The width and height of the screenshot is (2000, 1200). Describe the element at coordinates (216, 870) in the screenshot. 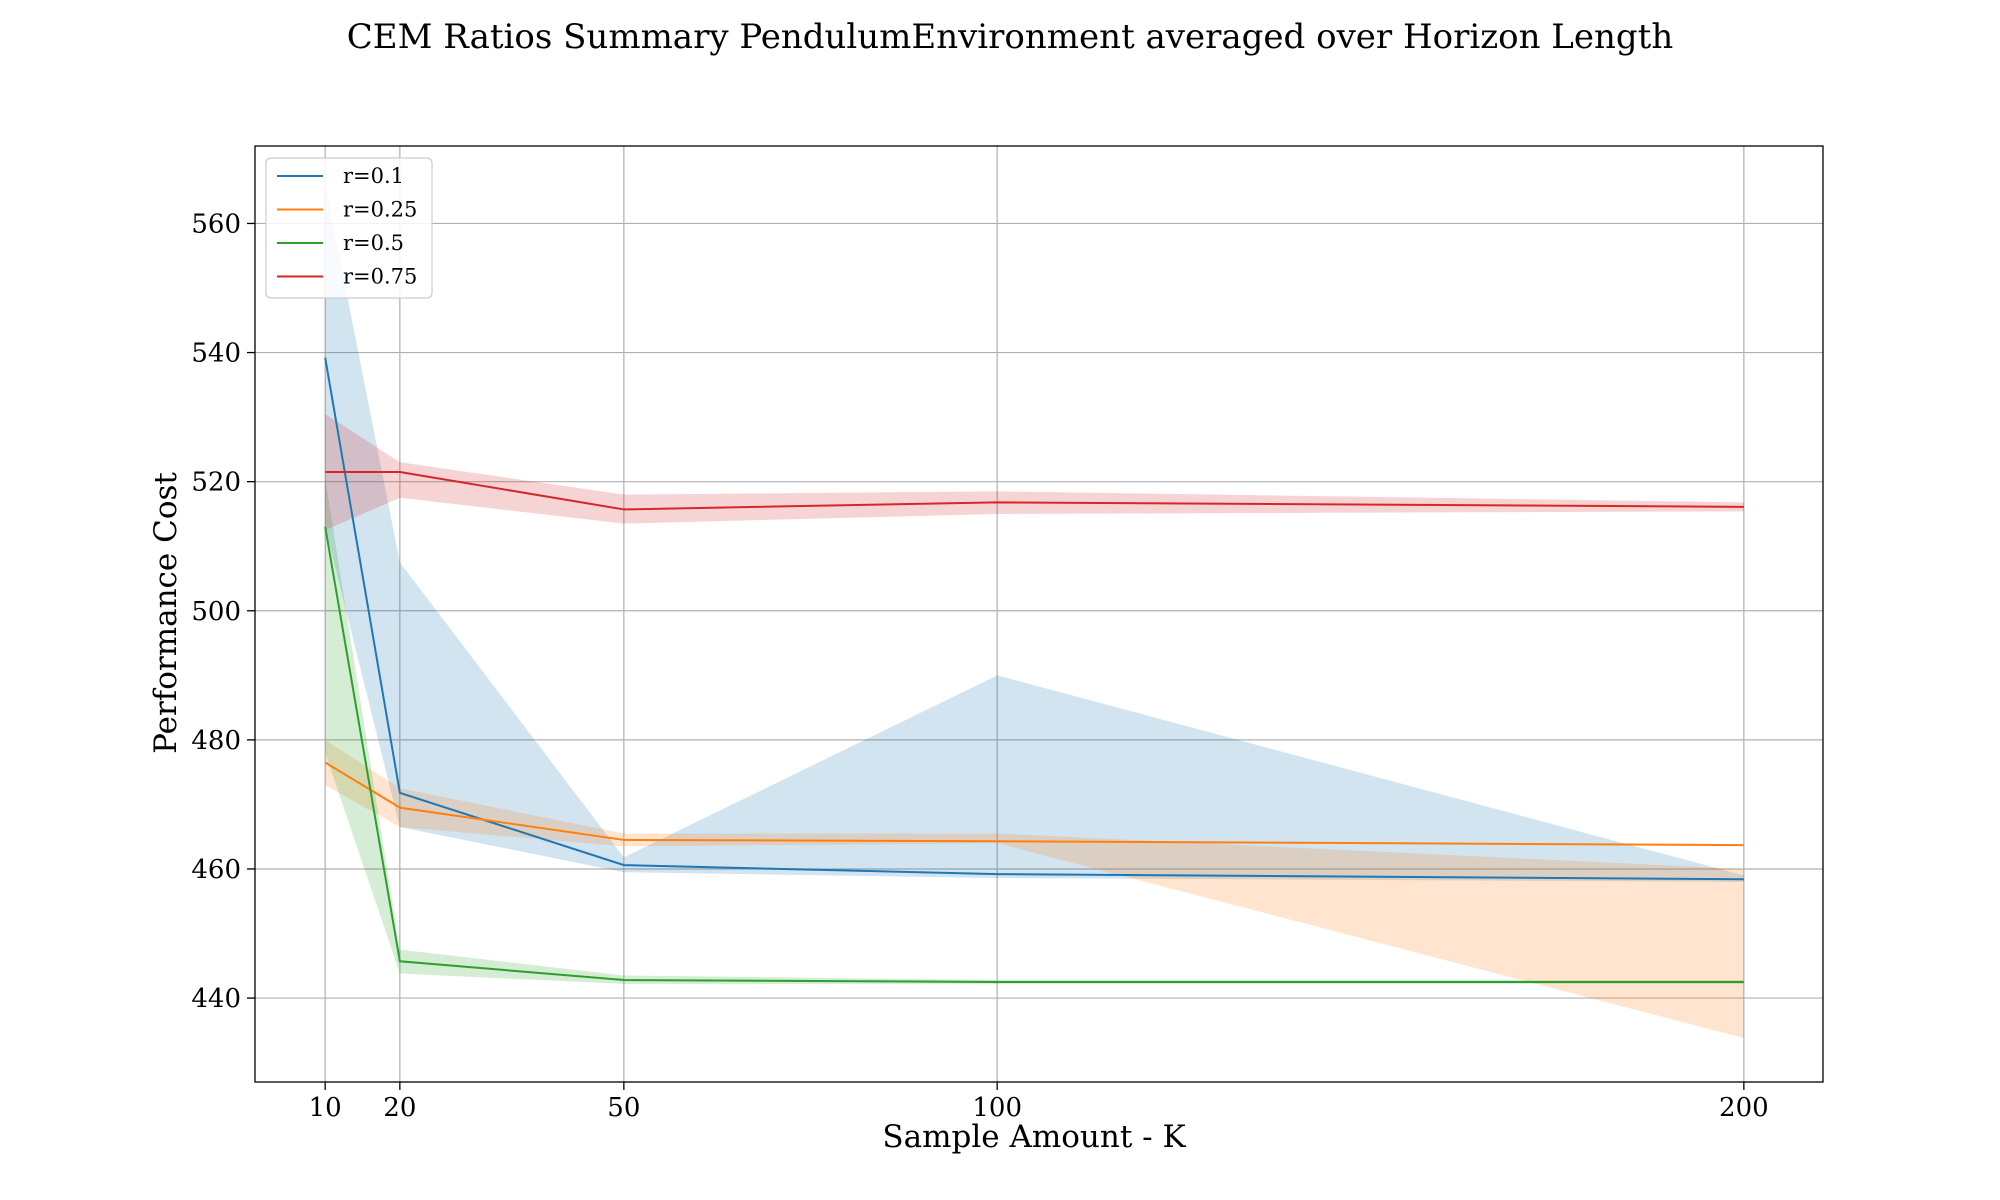

I see `y-tick-label: 460` at that location.